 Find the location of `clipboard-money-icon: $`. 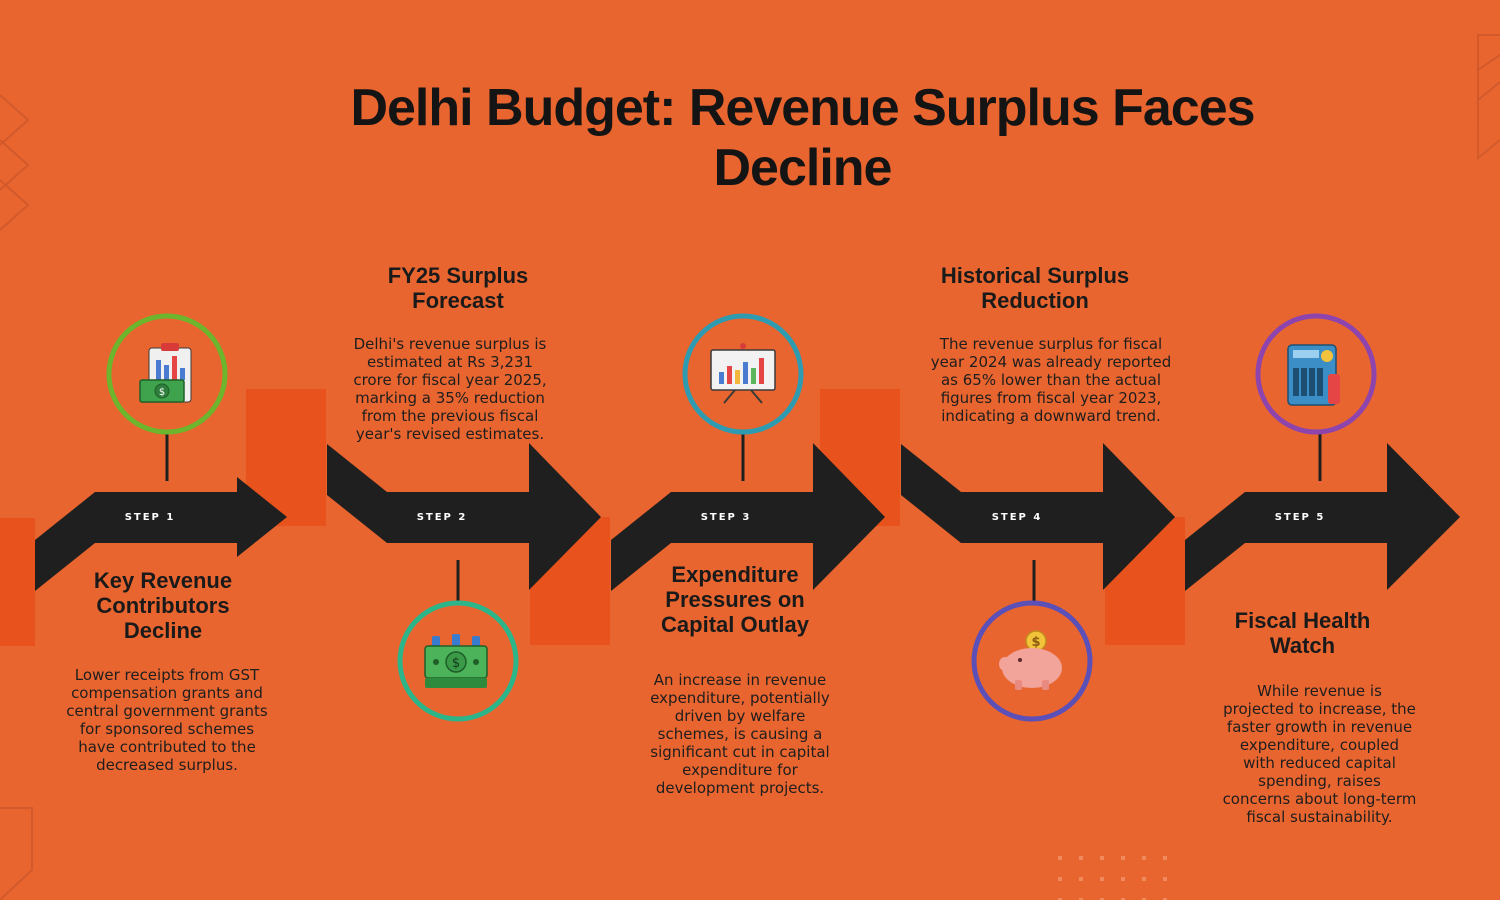

clipboard-money-icon: $ is located at coordinates (167, 374).